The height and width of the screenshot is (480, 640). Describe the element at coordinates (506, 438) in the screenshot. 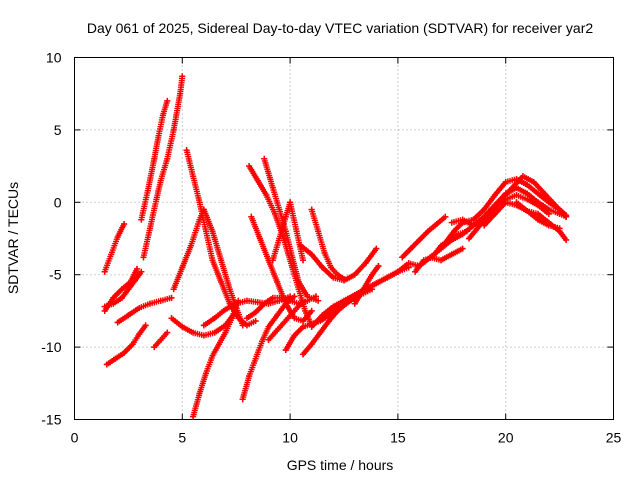

I see `x-tick-label: 20` at that location.